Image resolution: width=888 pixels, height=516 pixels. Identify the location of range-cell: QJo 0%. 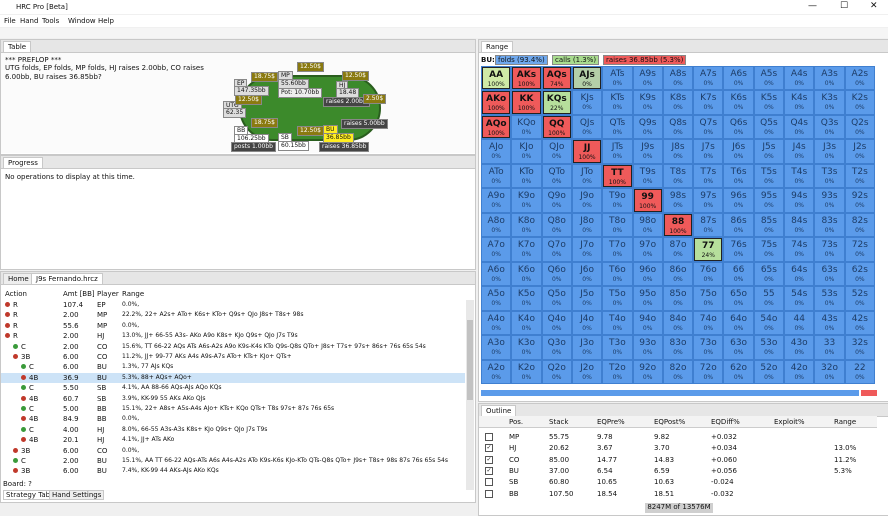
(556, 151).